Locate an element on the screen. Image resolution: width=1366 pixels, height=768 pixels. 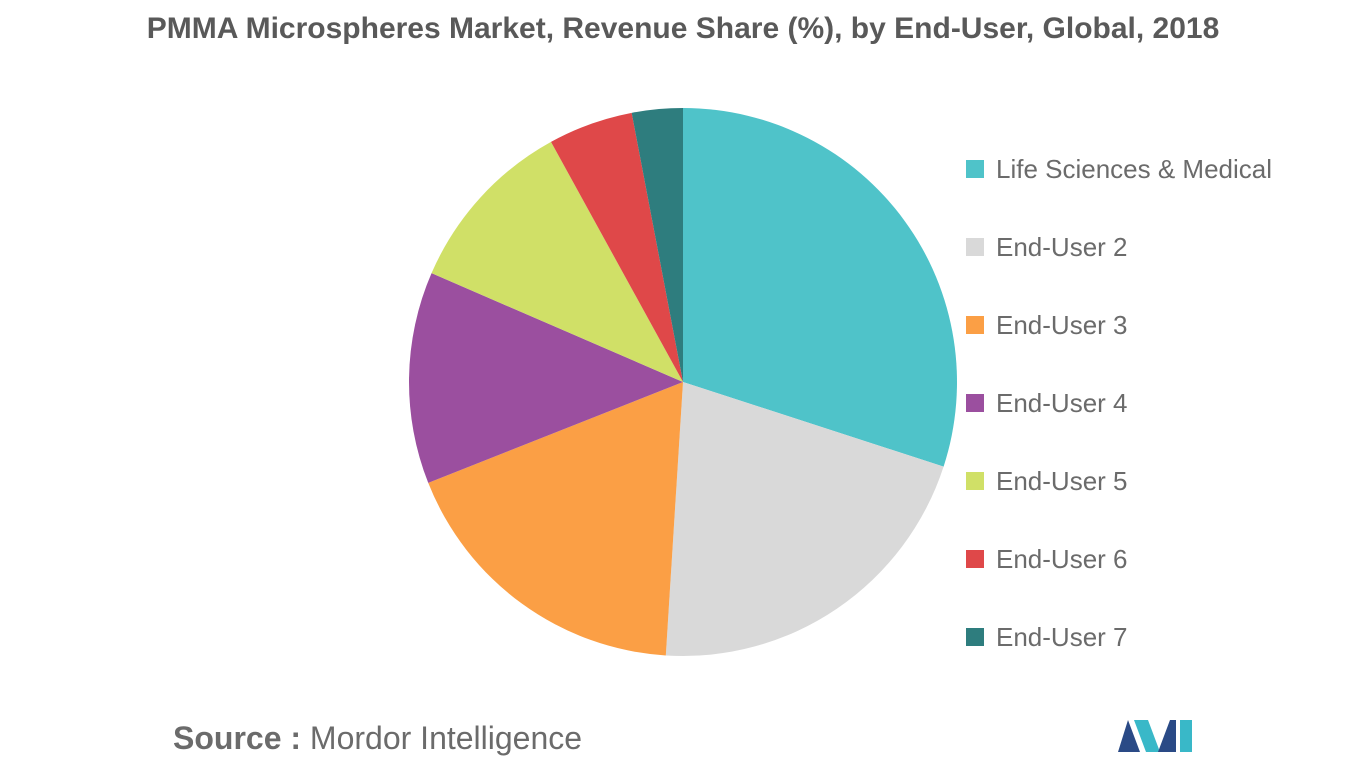
legend-item-3: End-User 3 is located at coordinates (1161, 325).